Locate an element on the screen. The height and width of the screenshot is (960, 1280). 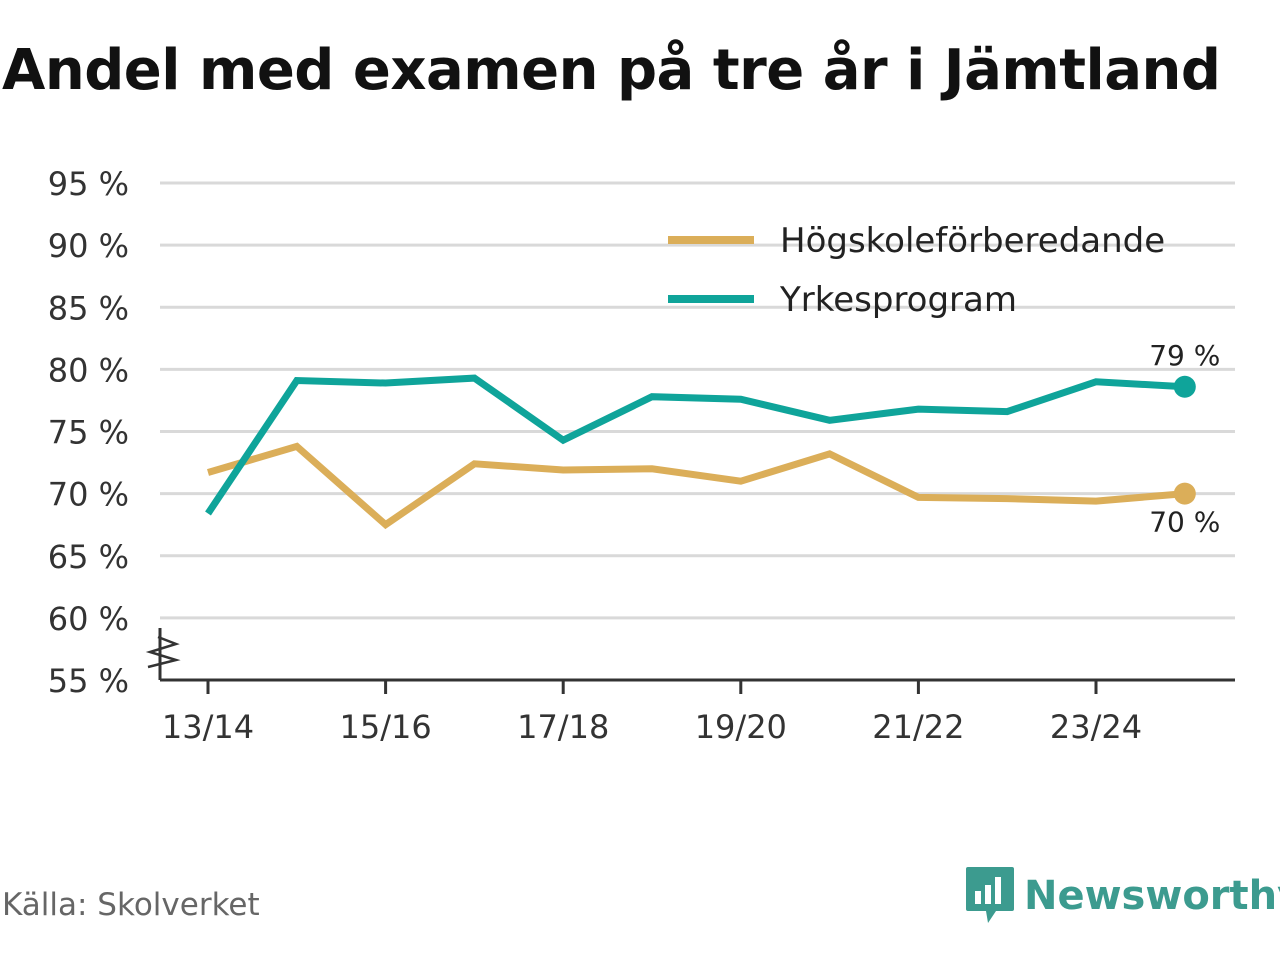
y-tick-label: 95 % is located at coordinates (88, 184).